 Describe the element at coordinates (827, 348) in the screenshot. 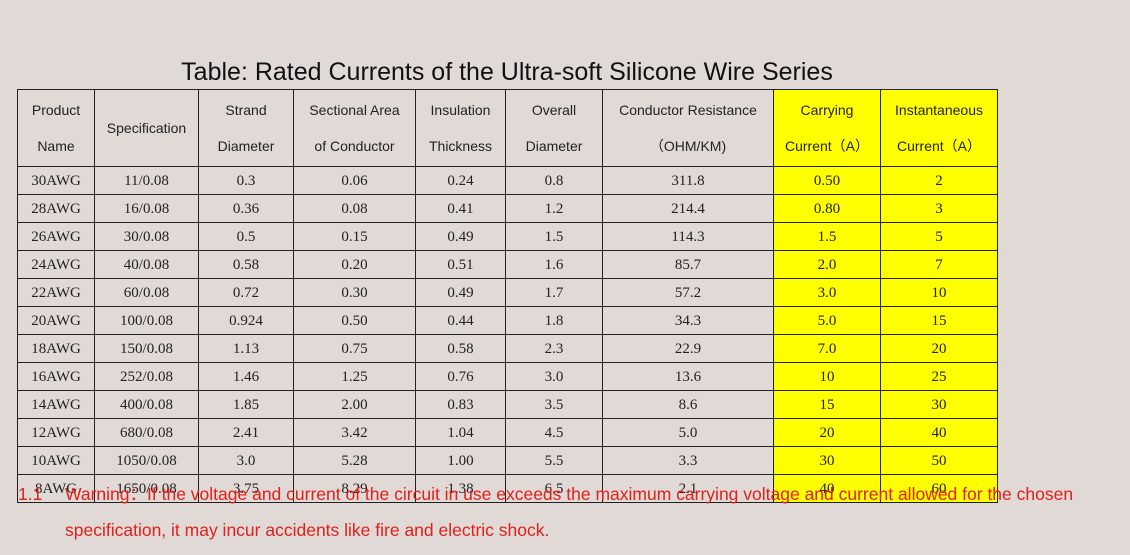

I see `table-cell: 7.0` at that location.